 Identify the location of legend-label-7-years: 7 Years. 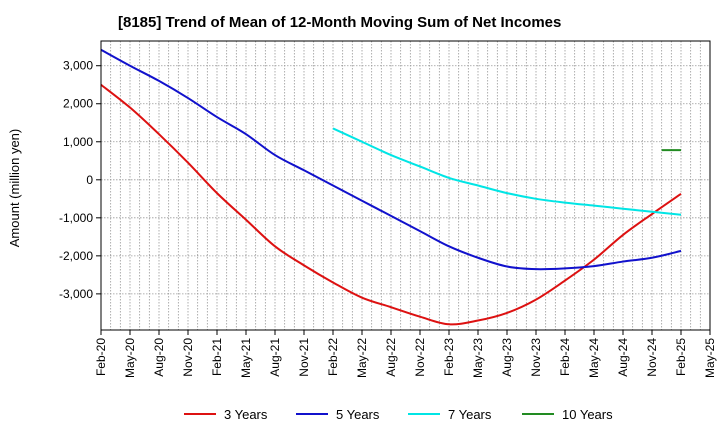
(470, 414).